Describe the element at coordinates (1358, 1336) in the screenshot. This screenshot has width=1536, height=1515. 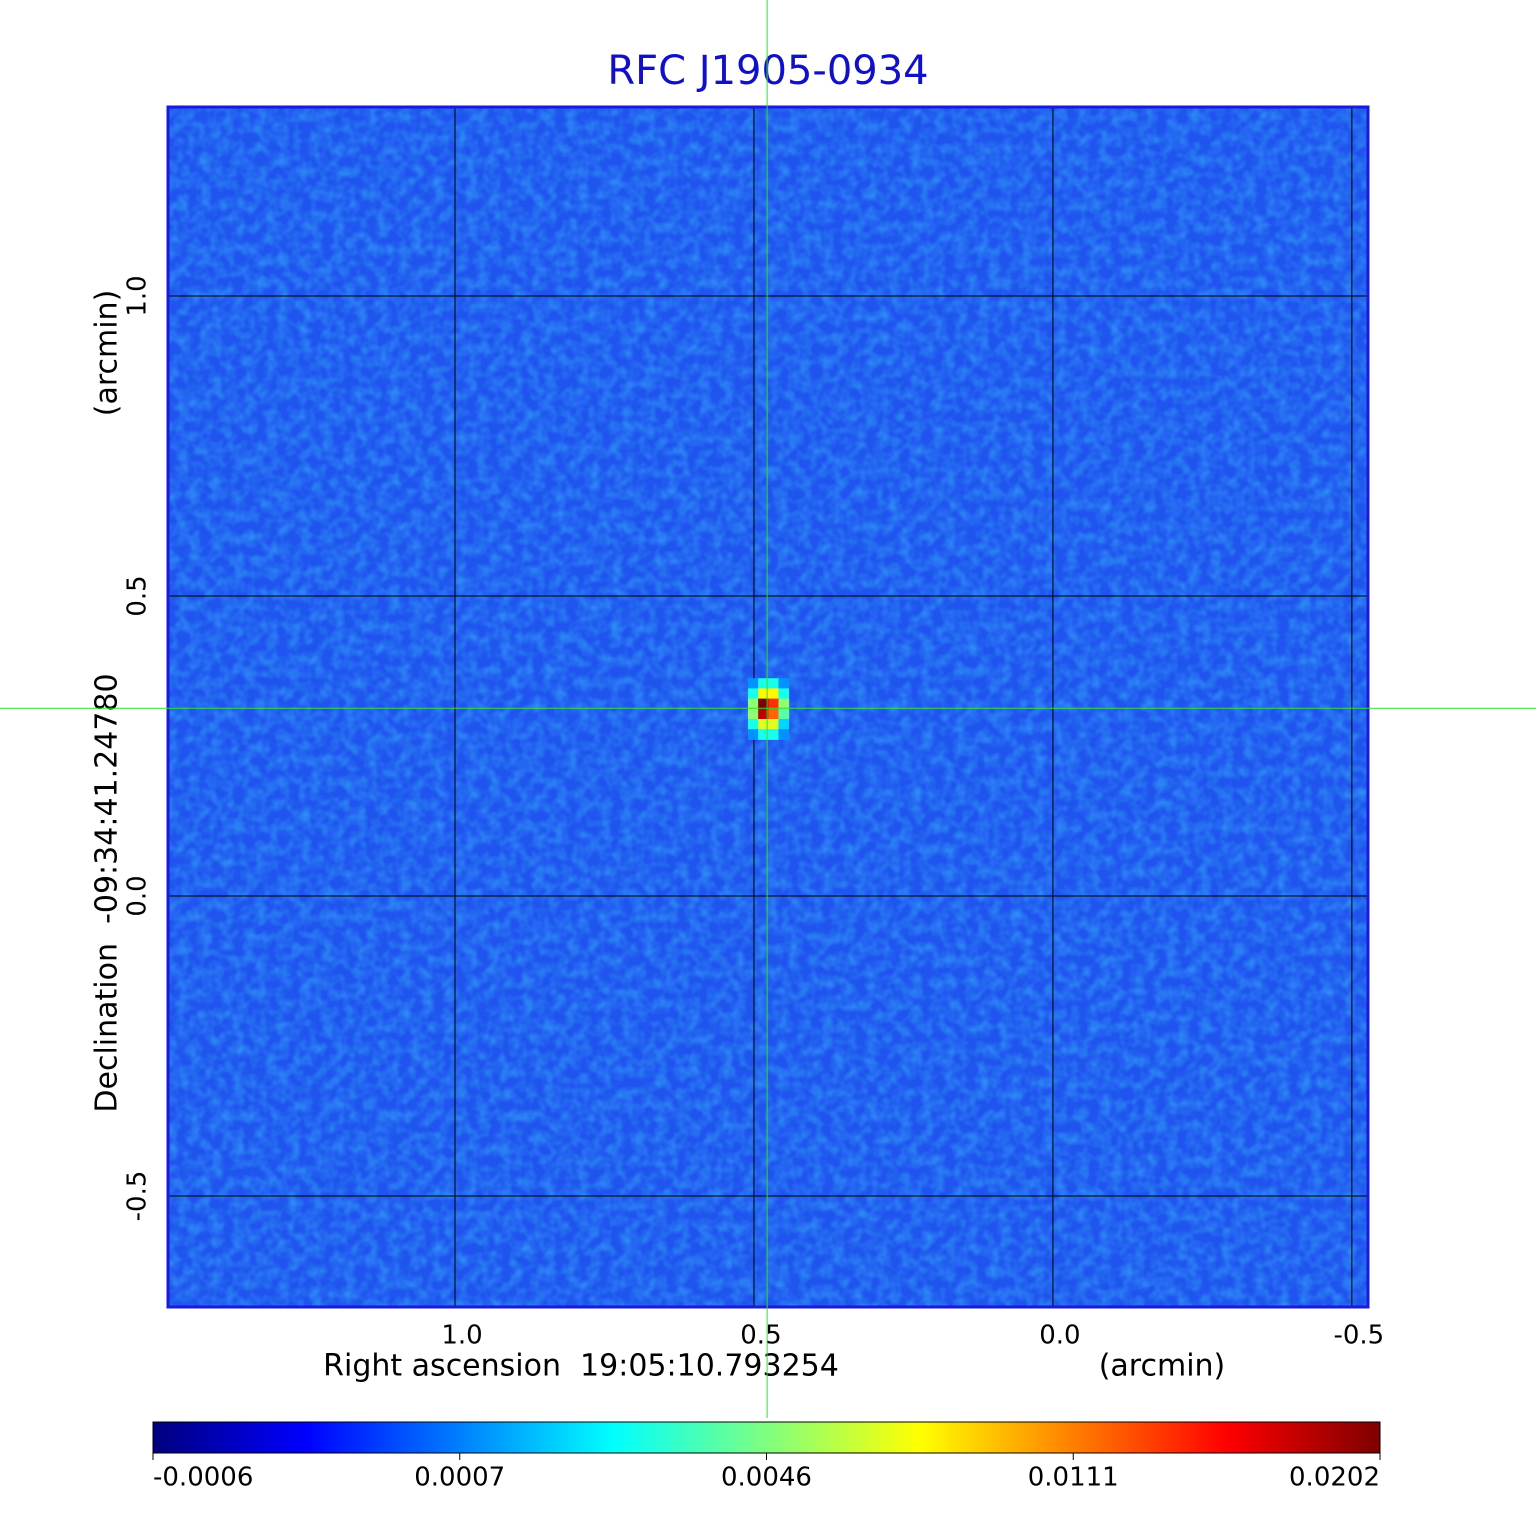
I see `x-tick-label: -0.5` at that location.